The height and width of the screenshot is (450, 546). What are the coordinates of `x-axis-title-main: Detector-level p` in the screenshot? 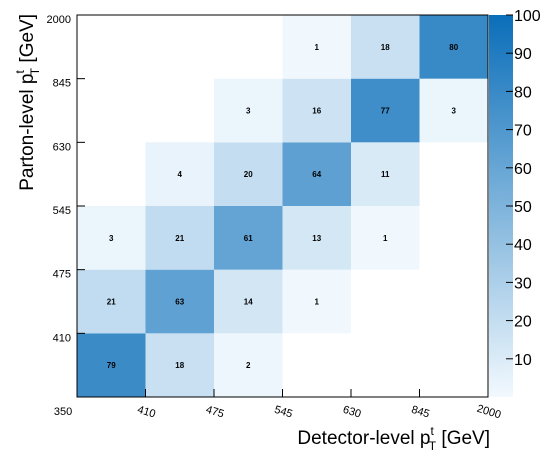 It's located at (363, 438).